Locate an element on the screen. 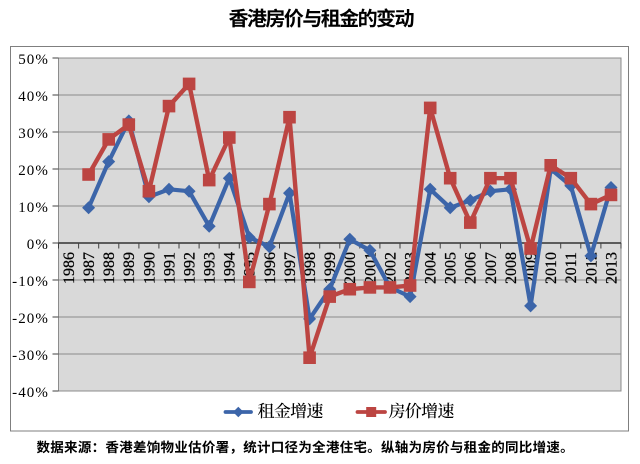 This screenshot has width=640, height=464. svg-text: 30% is located at coordinates (33, 134).